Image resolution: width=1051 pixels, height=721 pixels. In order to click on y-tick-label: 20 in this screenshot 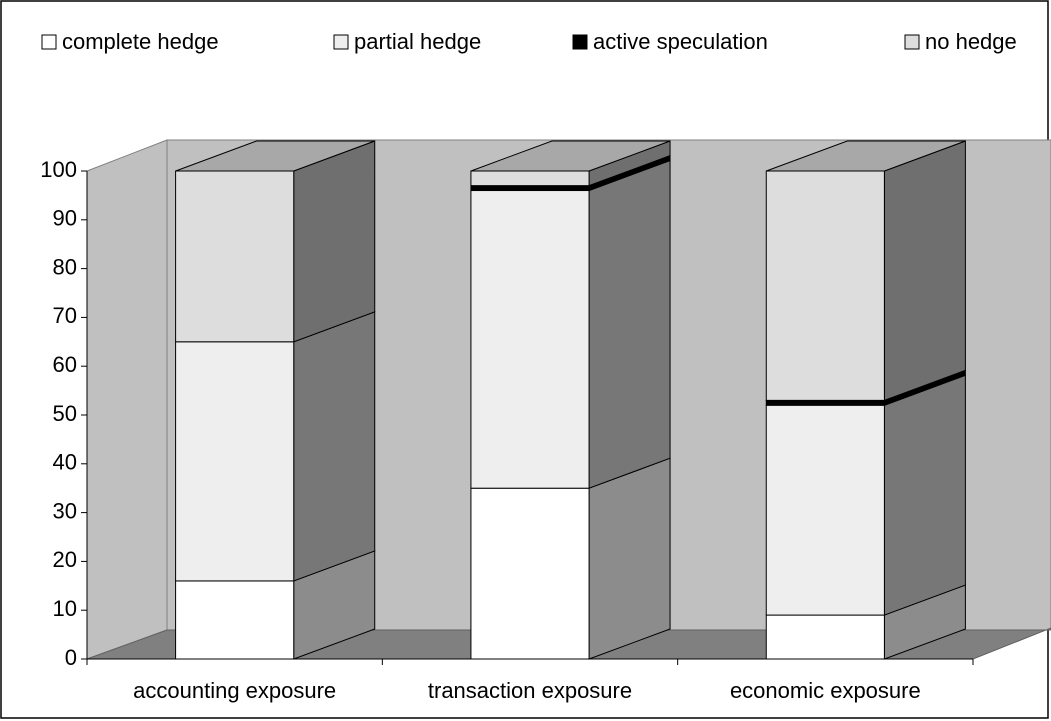, I will do `click(65, 559)`.